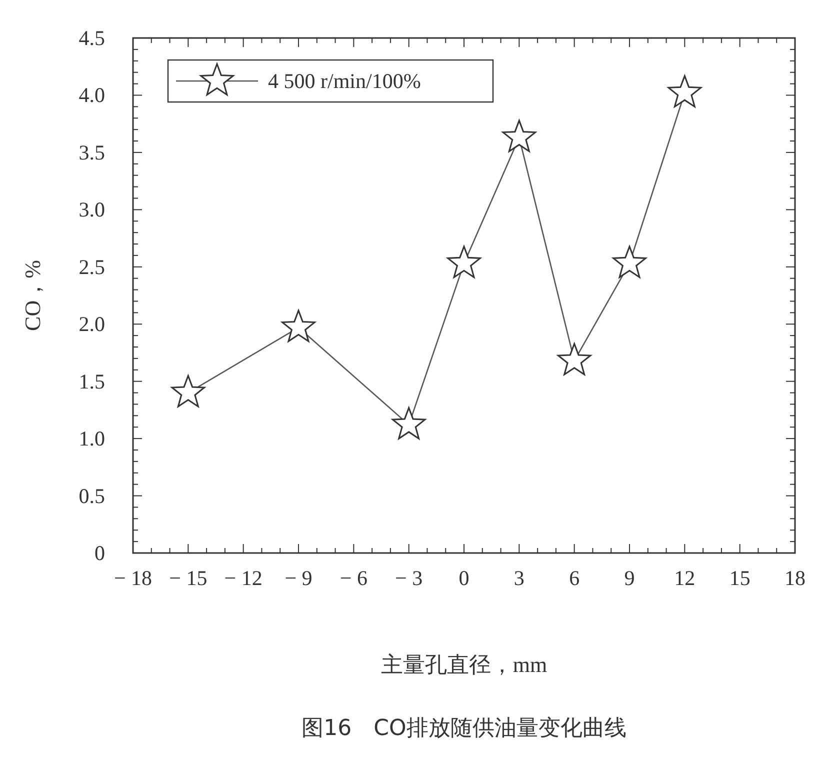  I want to click on y-tick-label: 1.5, so click(91, 381).